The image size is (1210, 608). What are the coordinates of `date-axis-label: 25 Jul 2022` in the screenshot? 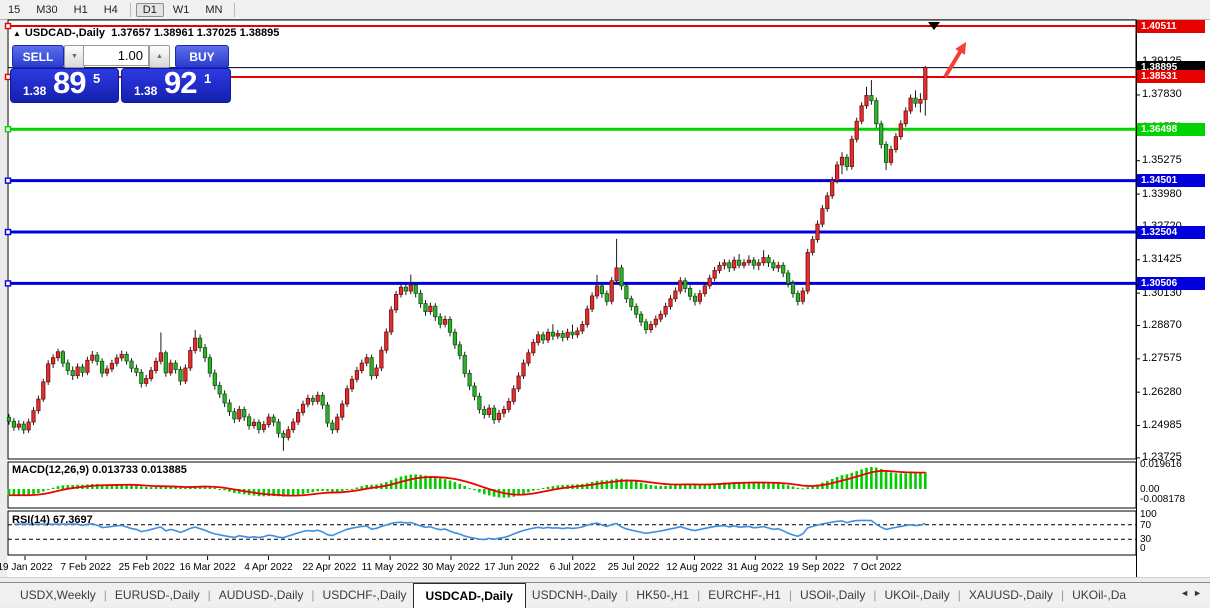 It's located at (633, 567).